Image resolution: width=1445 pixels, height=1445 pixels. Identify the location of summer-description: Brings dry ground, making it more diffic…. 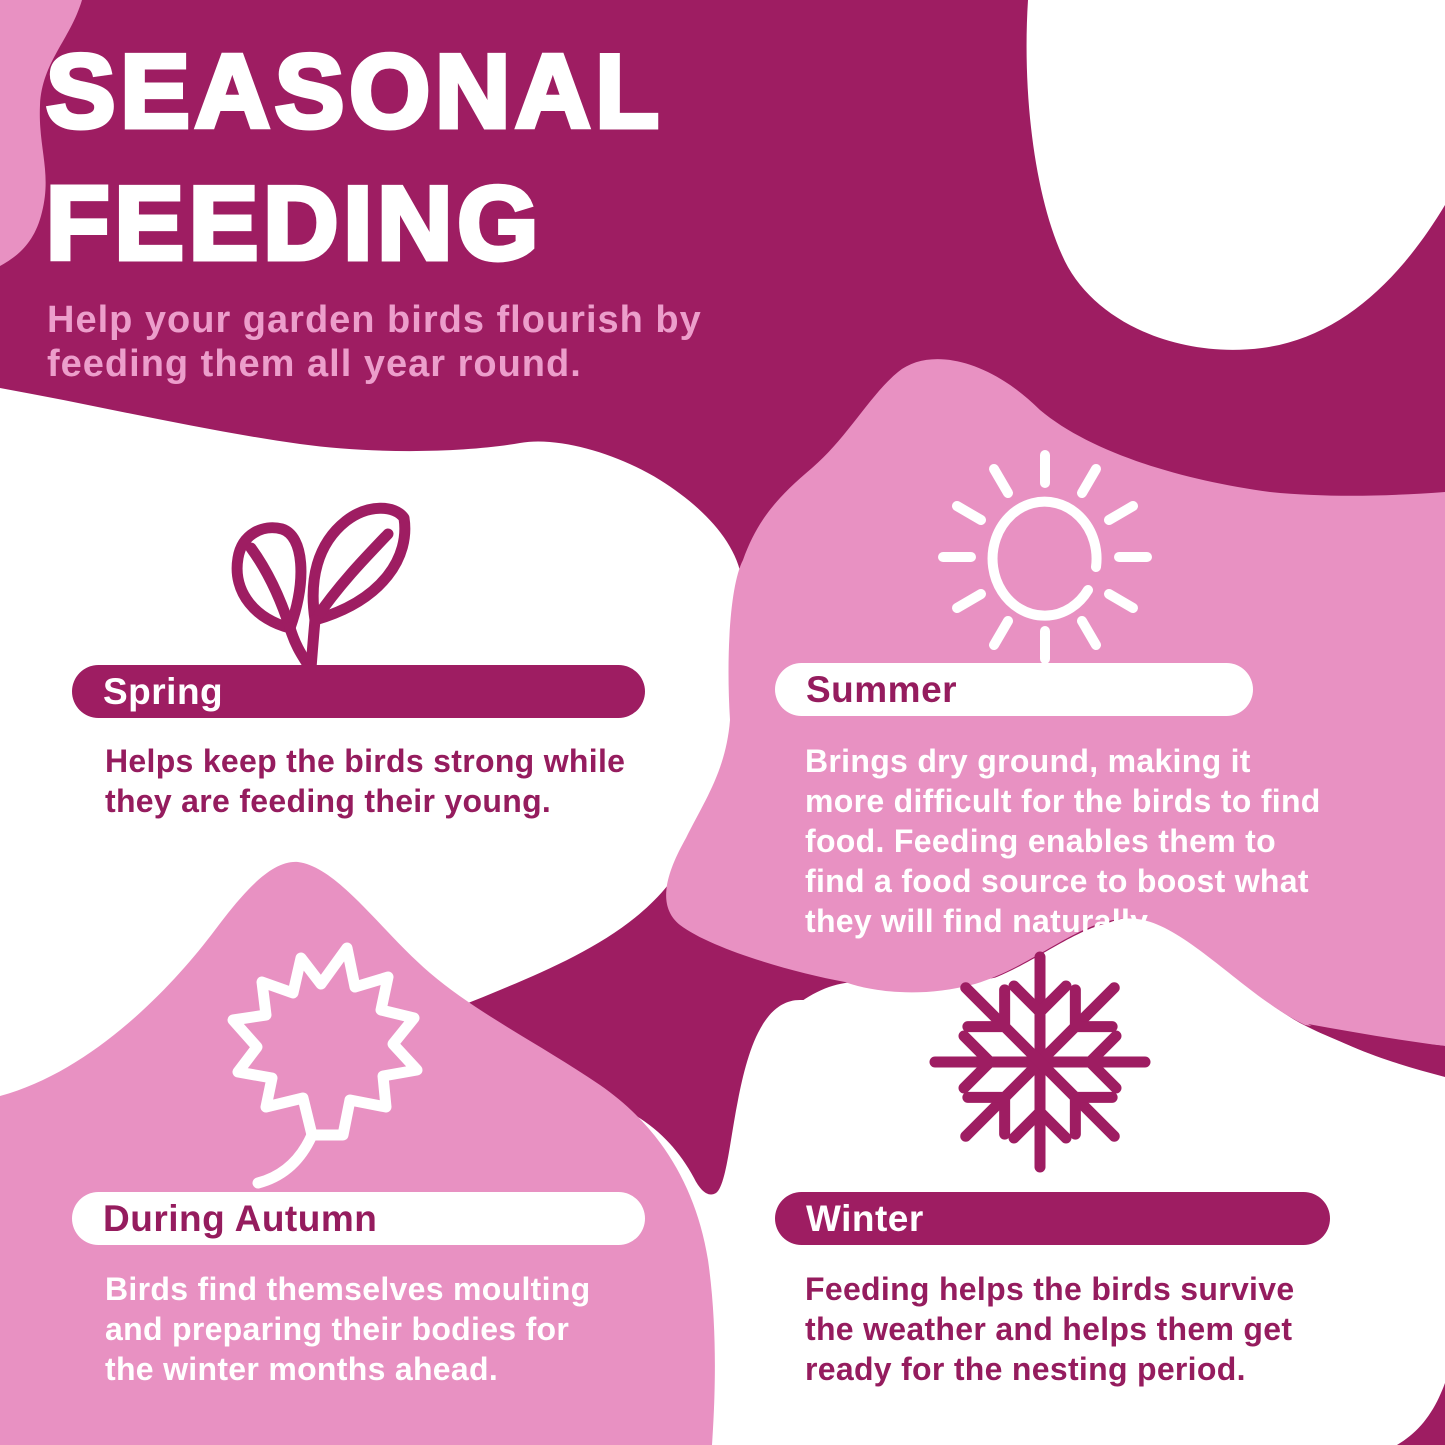
(1063, 841).